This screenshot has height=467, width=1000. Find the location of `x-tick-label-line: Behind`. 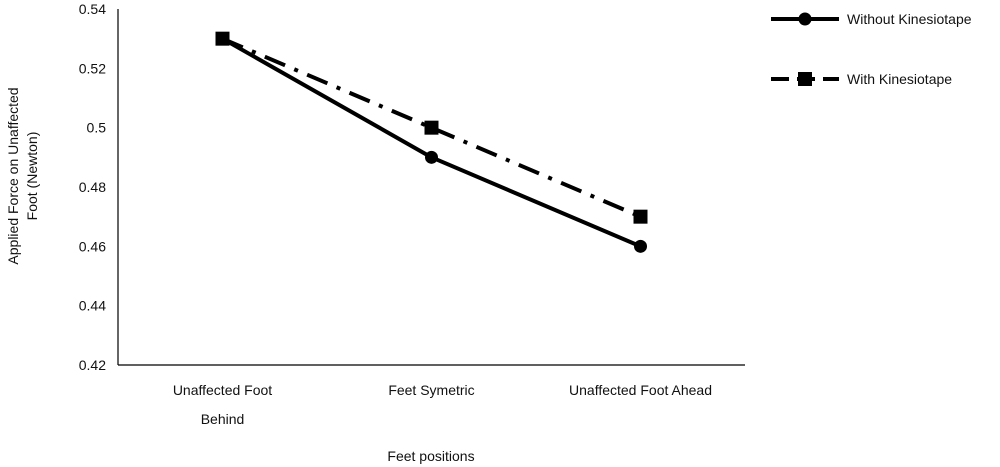

x-tick-label-line: Behind is located at coordinates (223, 419).